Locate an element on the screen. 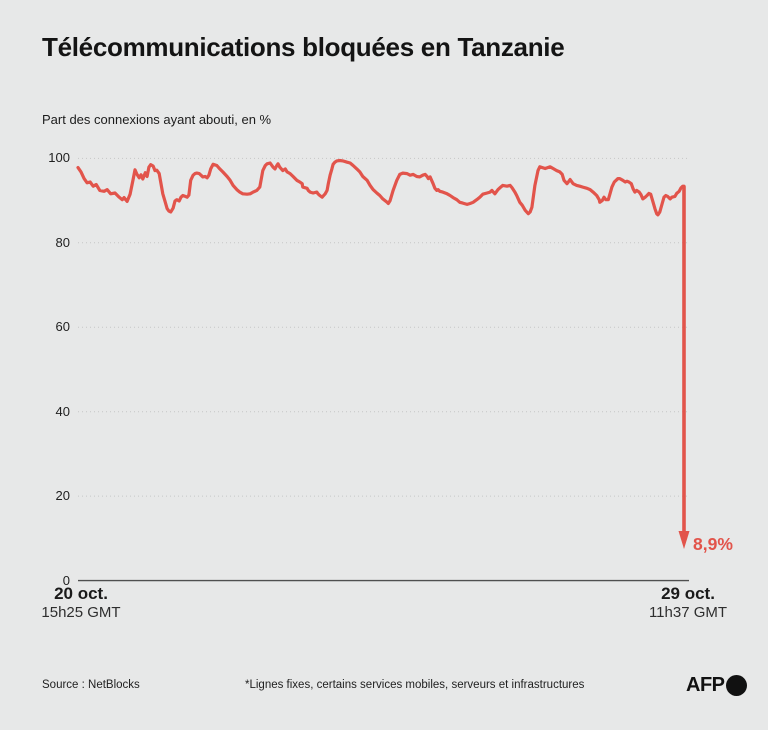 The width and height of the screenshot is (768, 730). page-title: Télécommunications bloquées en Tanzanie is located at coordinates (303, 47).